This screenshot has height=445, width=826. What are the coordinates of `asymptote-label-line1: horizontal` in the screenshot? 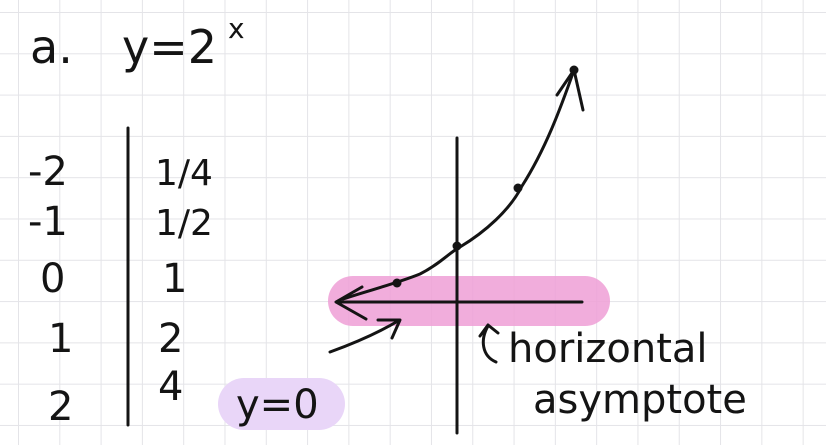 It's located at (608, 349).